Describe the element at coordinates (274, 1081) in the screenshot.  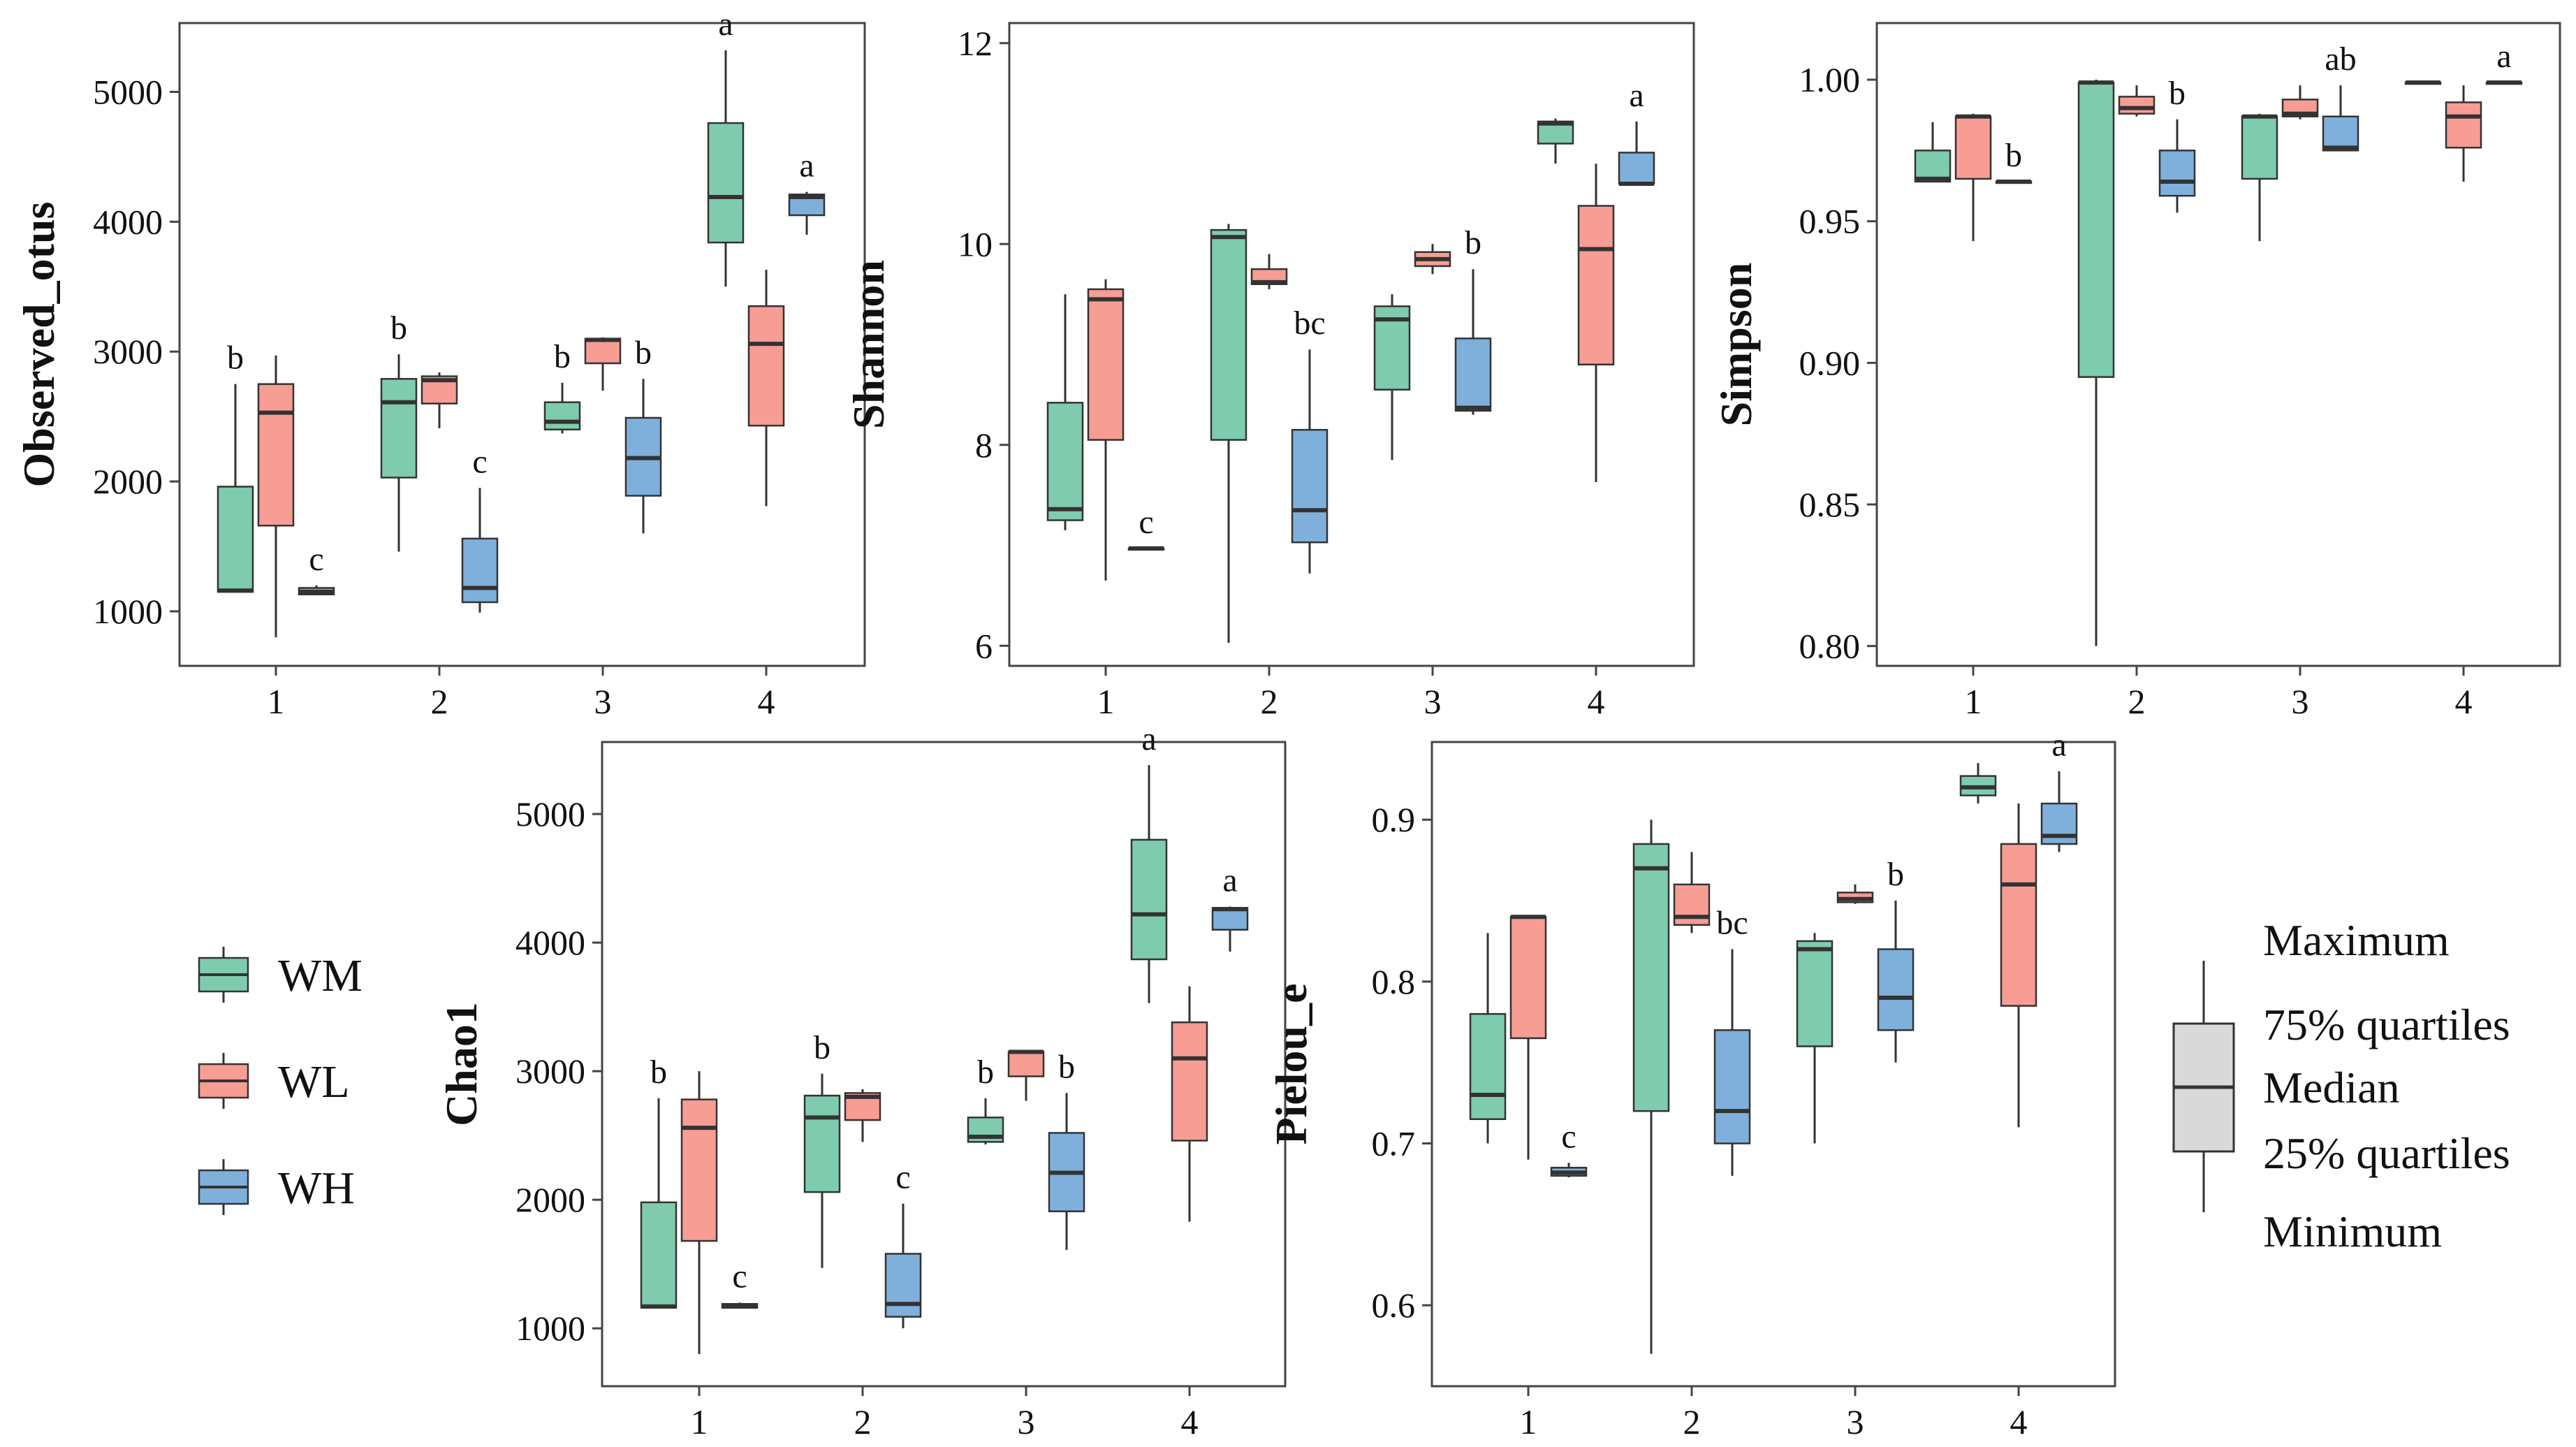
I see `legend-item-WL: WL` at that location.